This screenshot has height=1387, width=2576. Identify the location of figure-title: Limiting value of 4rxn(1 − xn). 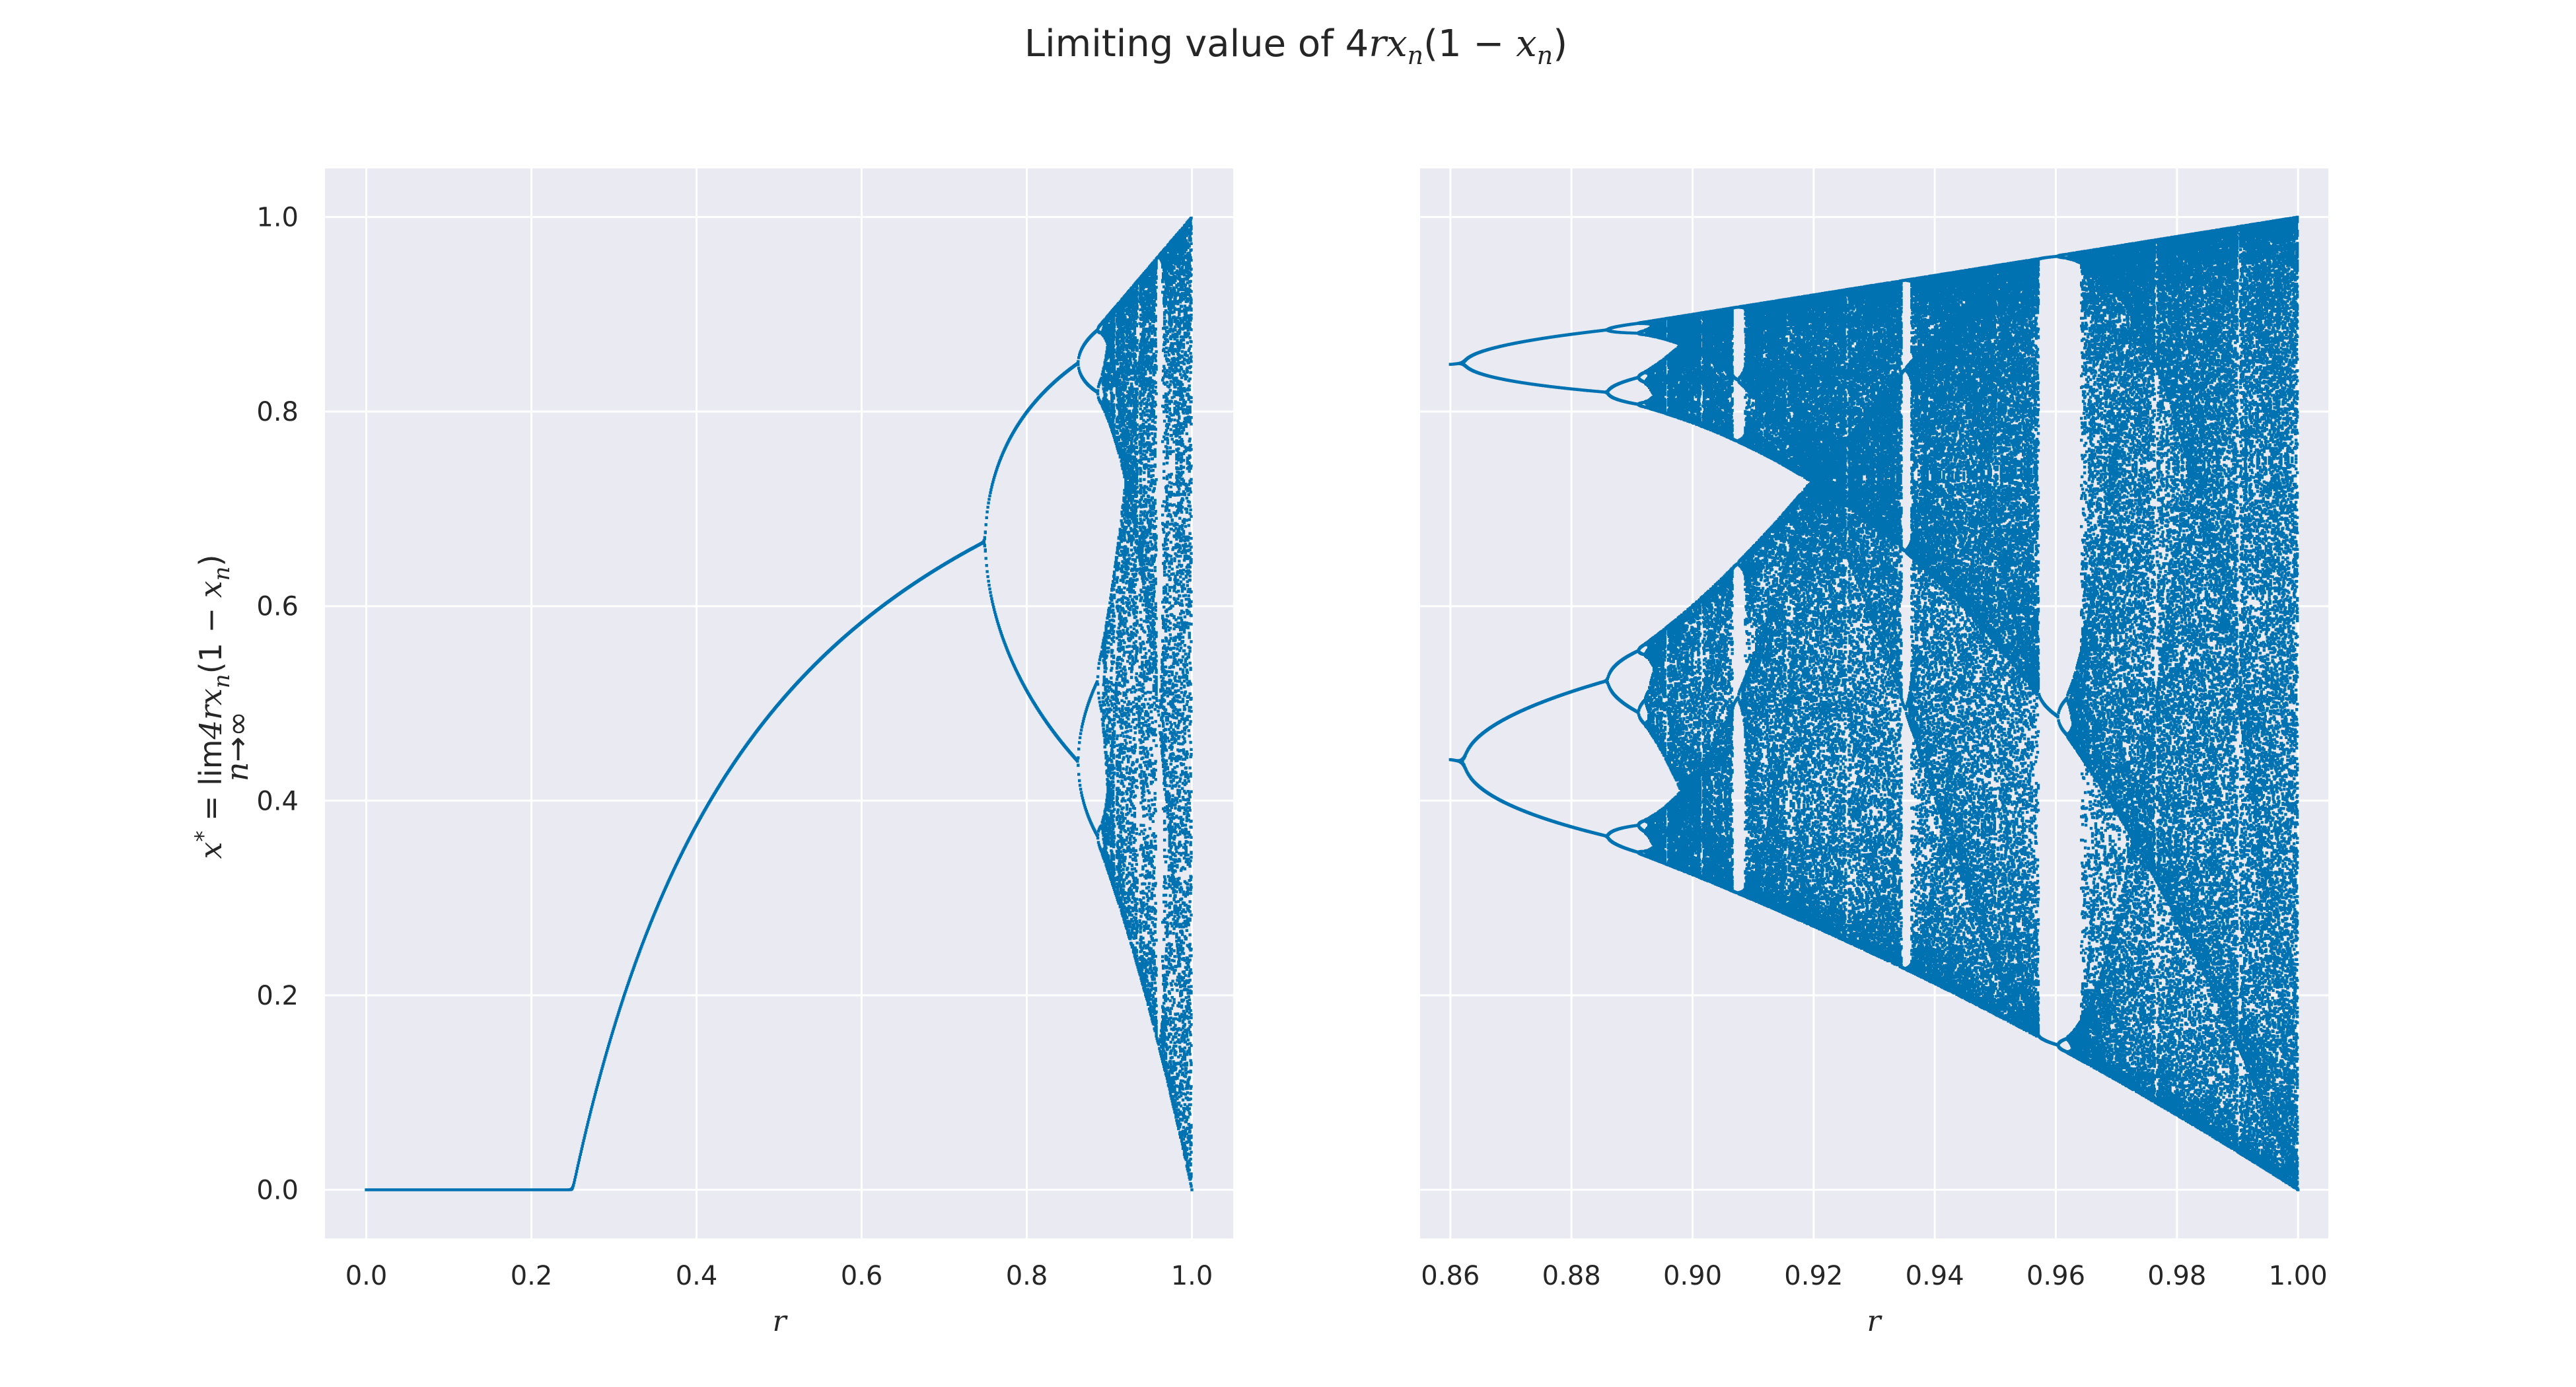
(1296, 46).